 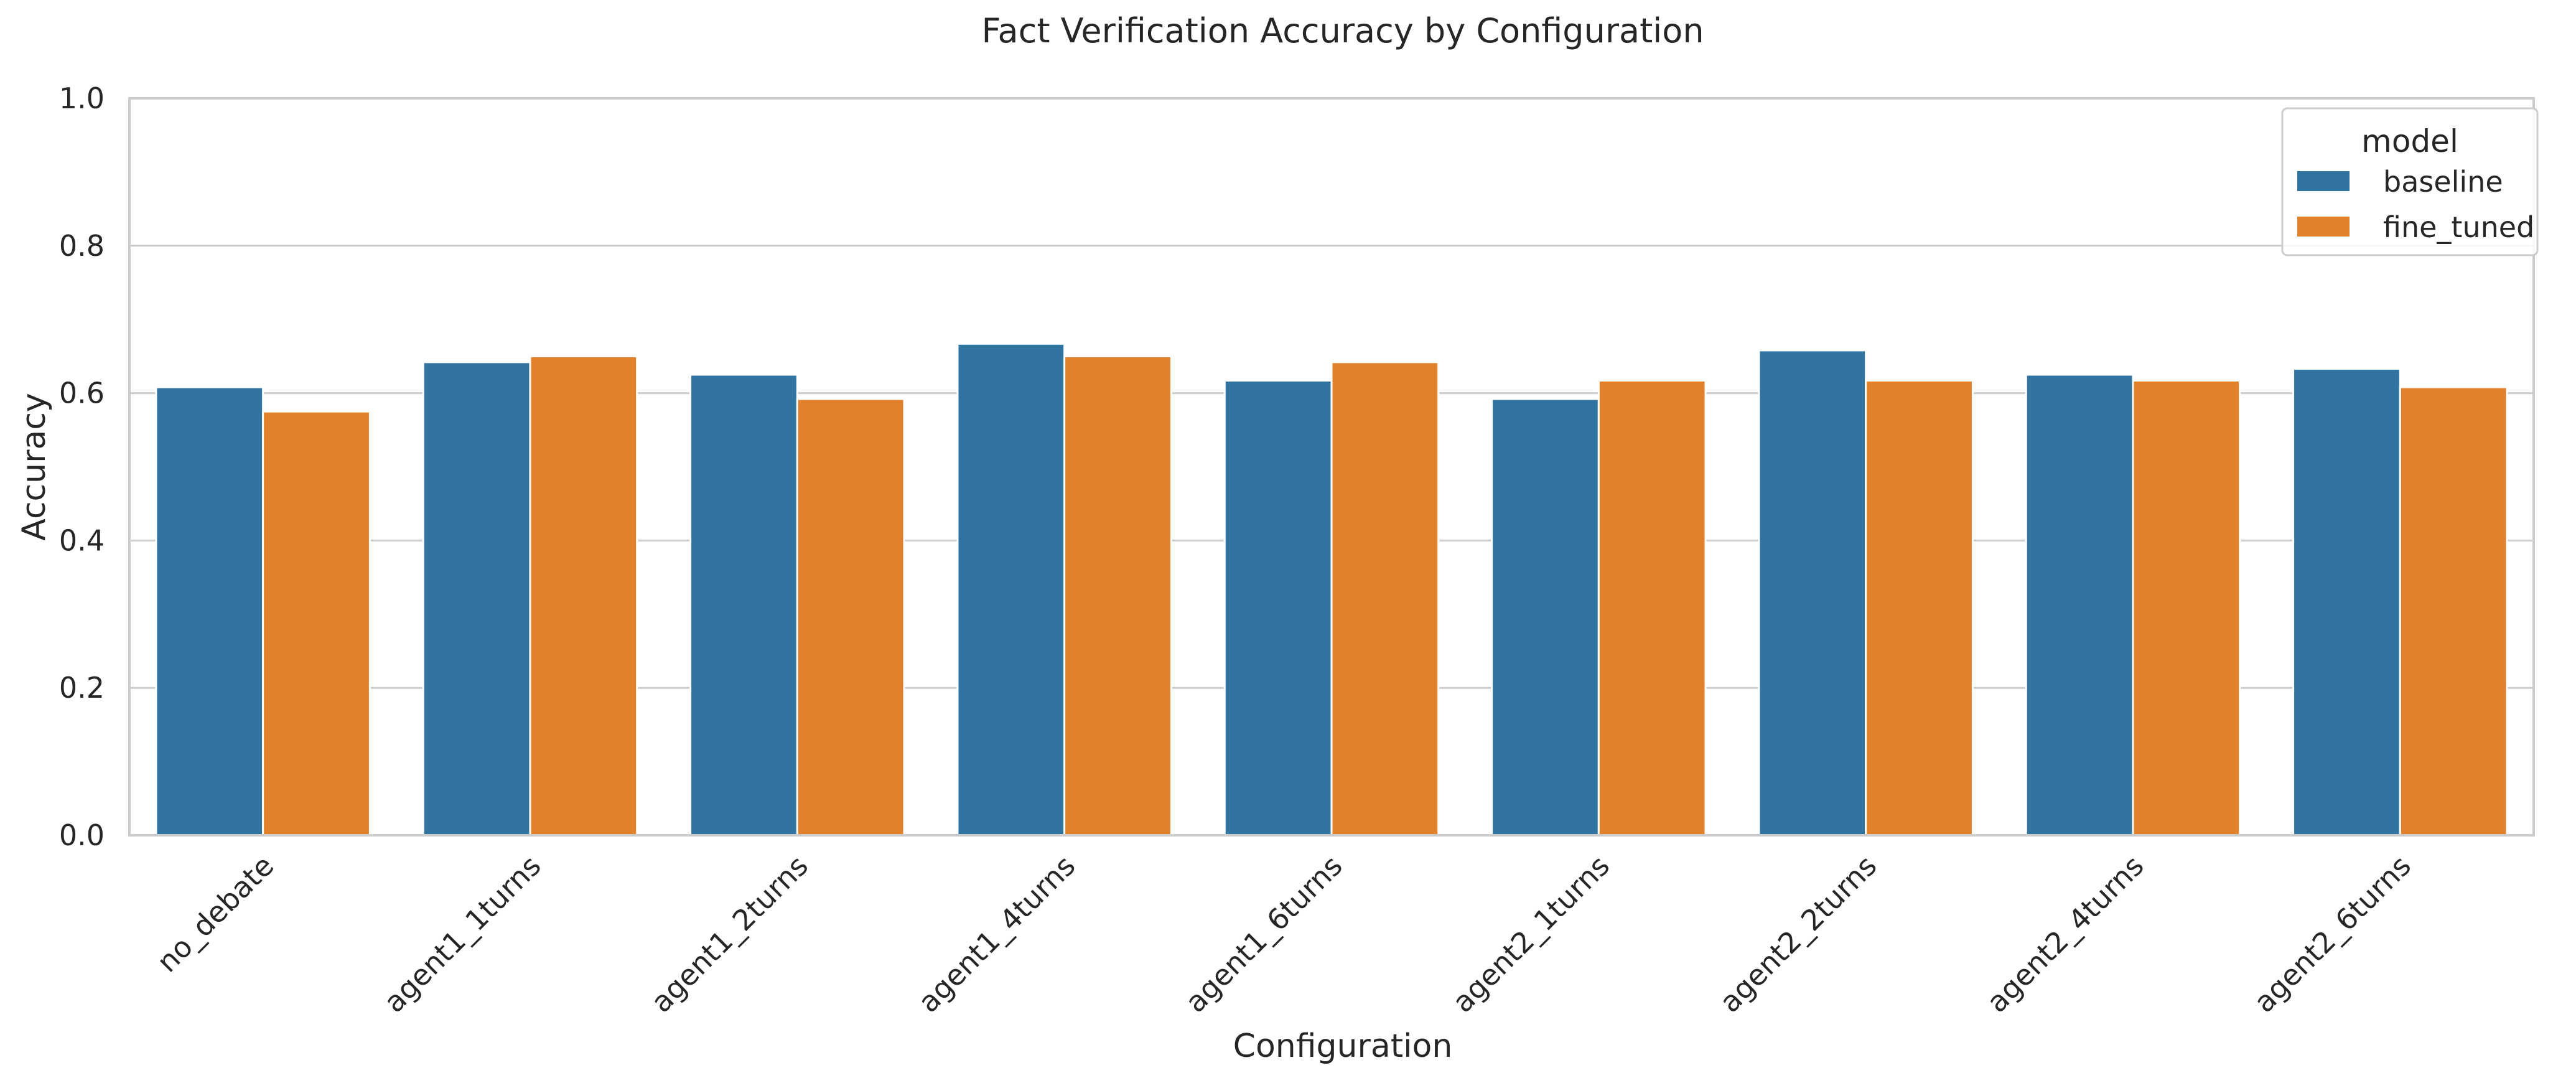 What do you see at coordinates (1263, 934) in the screenshot?
I see `x-tick-label: agent1_6turns` at bounding box center [1263, 934].